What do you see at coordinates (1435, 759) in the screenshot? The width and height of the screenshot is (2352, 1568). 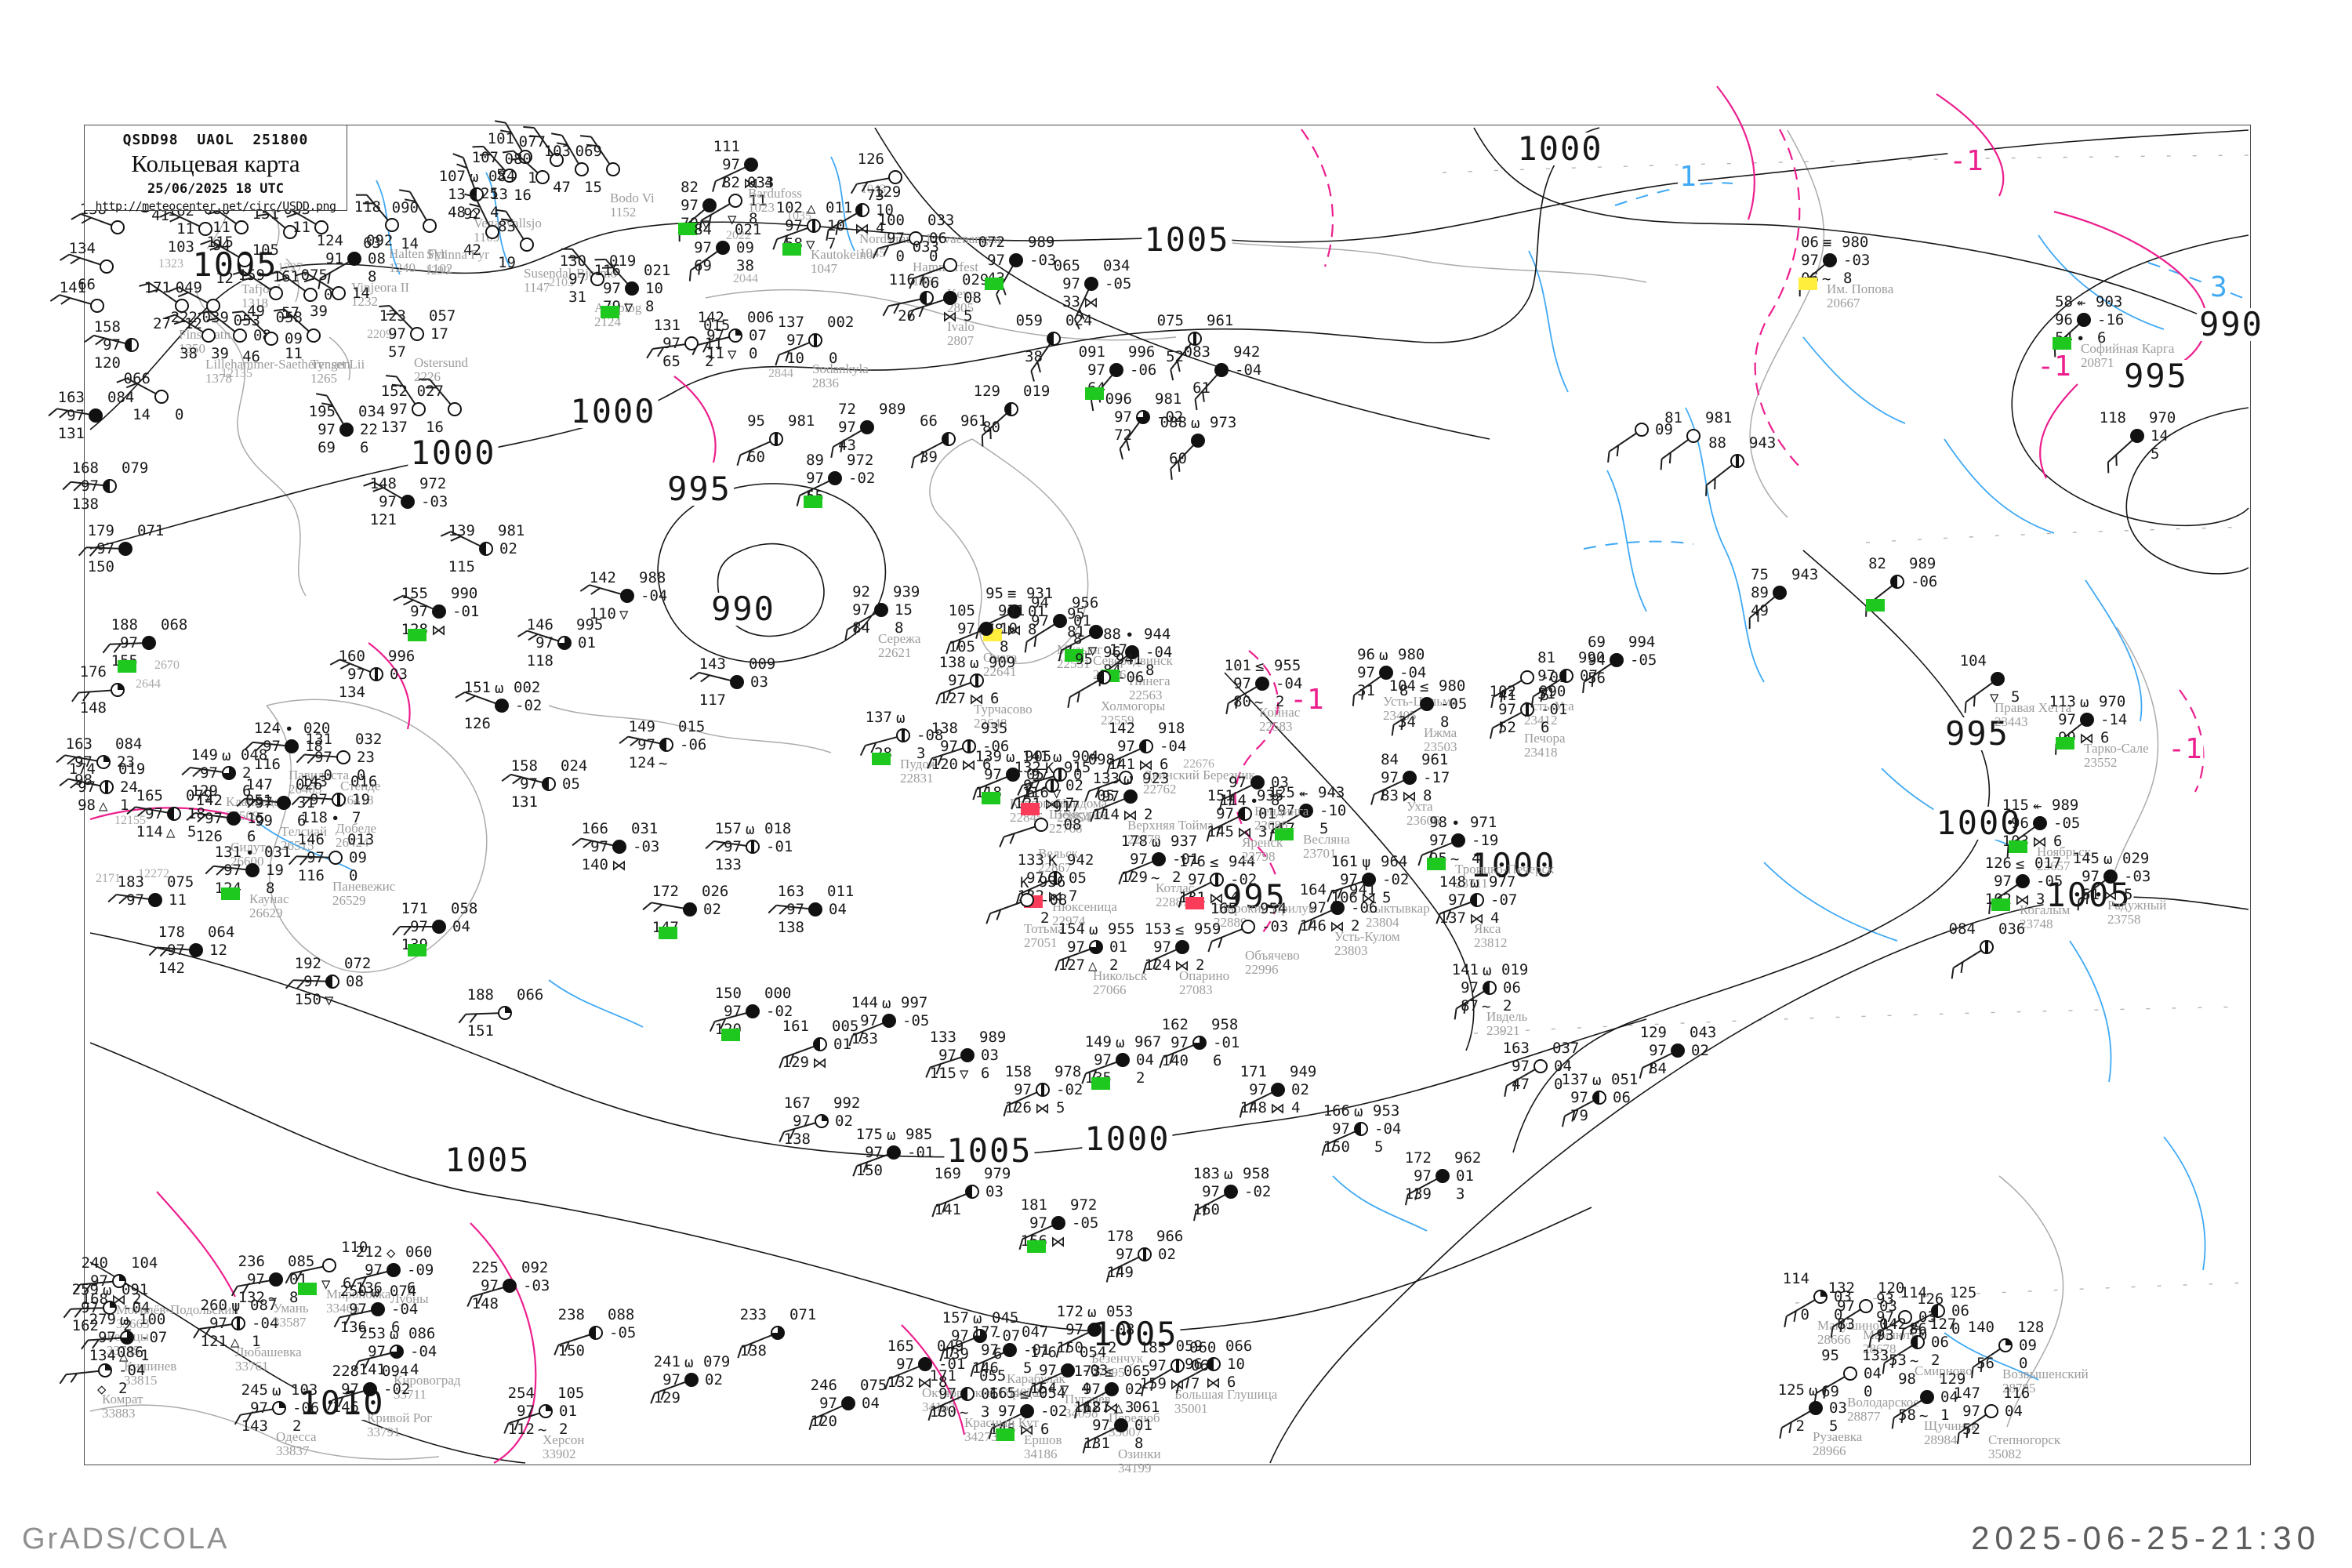 I see `pressure-value: 961` at bounding box center [1435, 759].